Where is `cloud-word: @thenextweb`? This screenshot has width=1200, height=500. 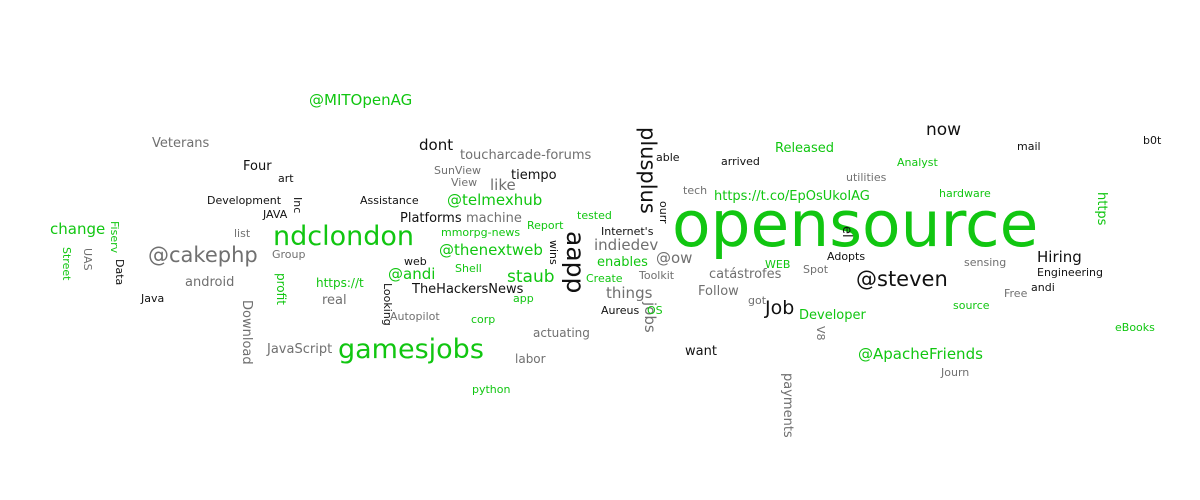 cloud-word: @thenextweb is located at coordinates (491, 250).